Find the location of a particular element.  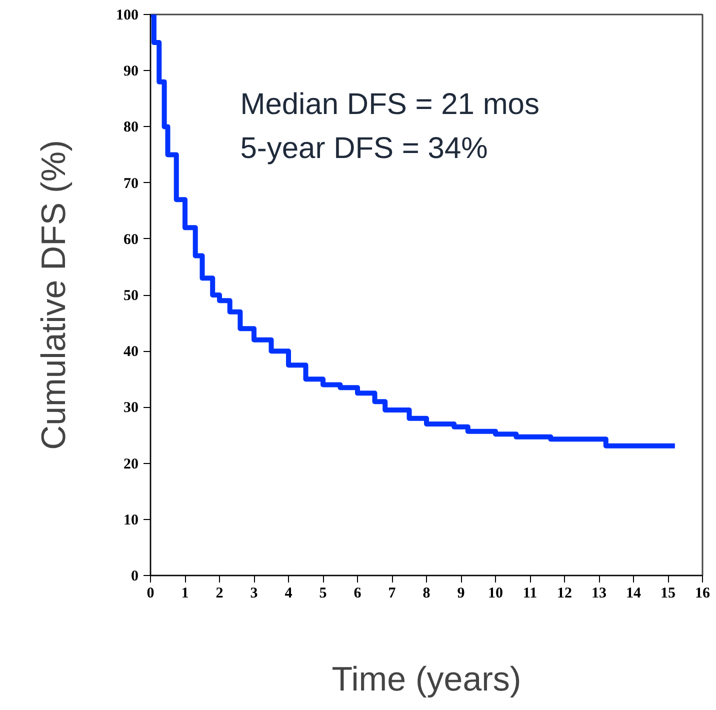

annotation: Median DFS = 21 mos is located at coordinates (390, 105).